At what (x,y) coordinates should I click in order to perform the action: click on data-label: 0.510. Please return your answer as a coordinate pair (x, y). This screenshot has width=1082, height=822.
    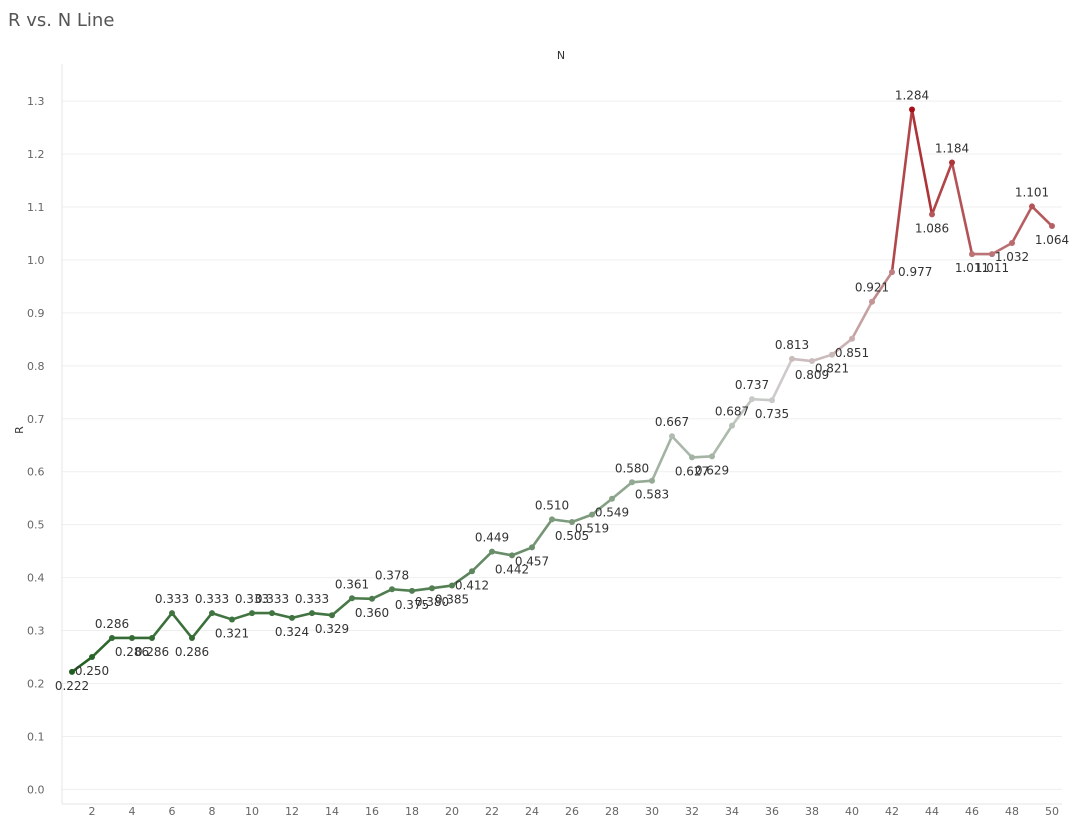
    Looking at the image, I should click on (552, 505).